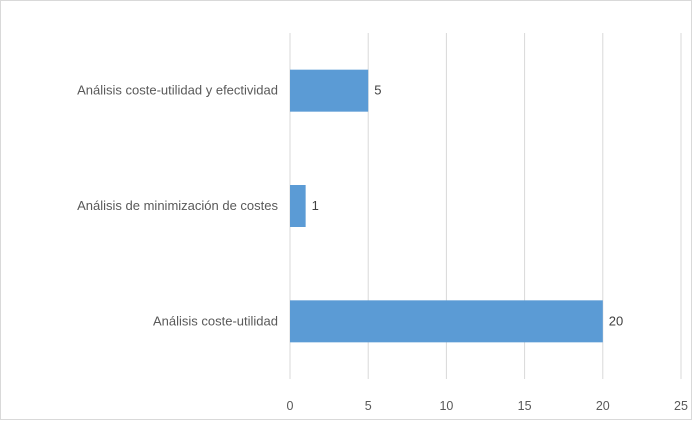  What do you see at coordinates (177, 90) in the screenshot?
I see `category-label: Análisis coste-utilidad y efectividad` at bounding box center [177, 90].